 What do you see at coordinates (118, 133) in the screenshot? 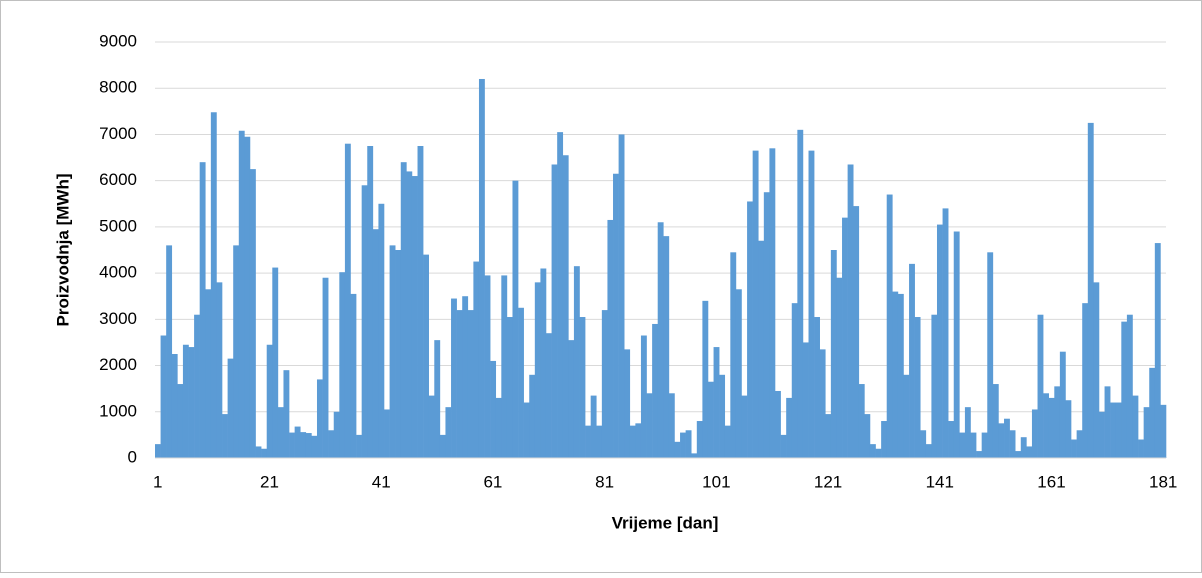
I see `y-tick-label: 7000` at bounding box center [118, 133].